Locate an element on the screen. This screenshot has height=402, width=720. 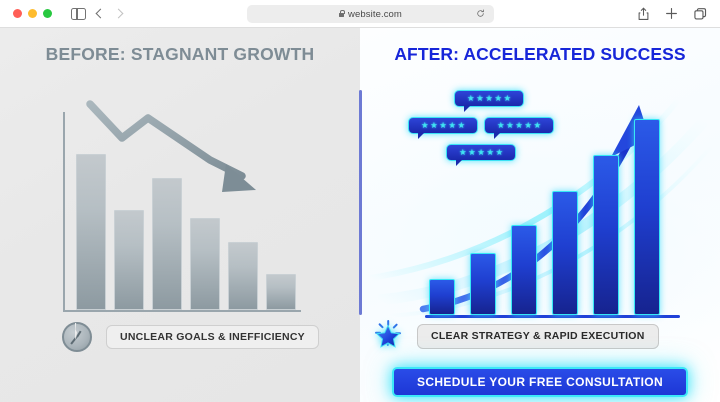
review-bubbles: ★ ★ ★ ★ ★ ★ ★ ★ ★ ★ ★ ★ ★ ★ ★ ★ ★ ★ ★ ★ is located at coordinates (490, 135).